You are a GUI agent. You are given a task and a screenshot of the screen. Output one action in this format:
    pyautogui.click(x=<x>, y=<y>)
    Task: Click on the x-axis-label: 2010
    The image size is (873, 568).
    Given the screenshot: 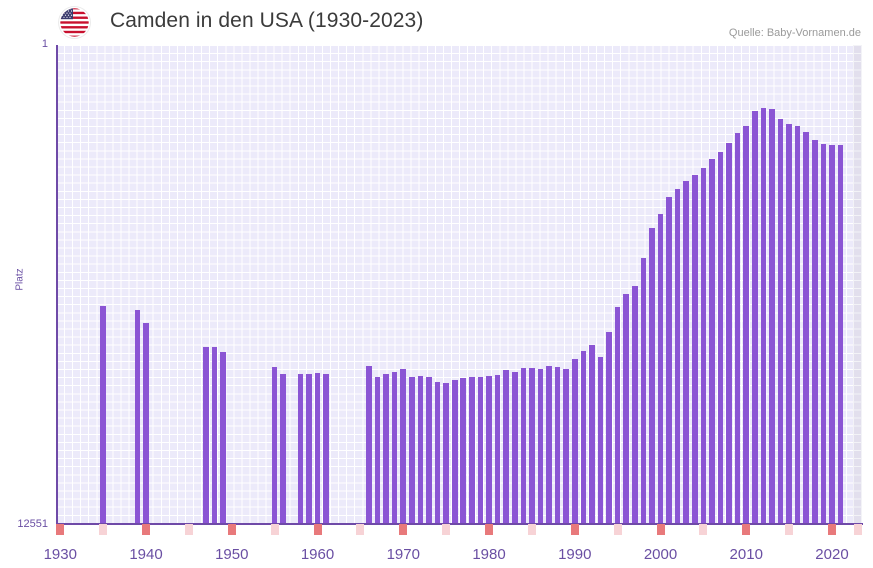 What is the action you would take?
    pyautogui.click(x=746, y=554)
    